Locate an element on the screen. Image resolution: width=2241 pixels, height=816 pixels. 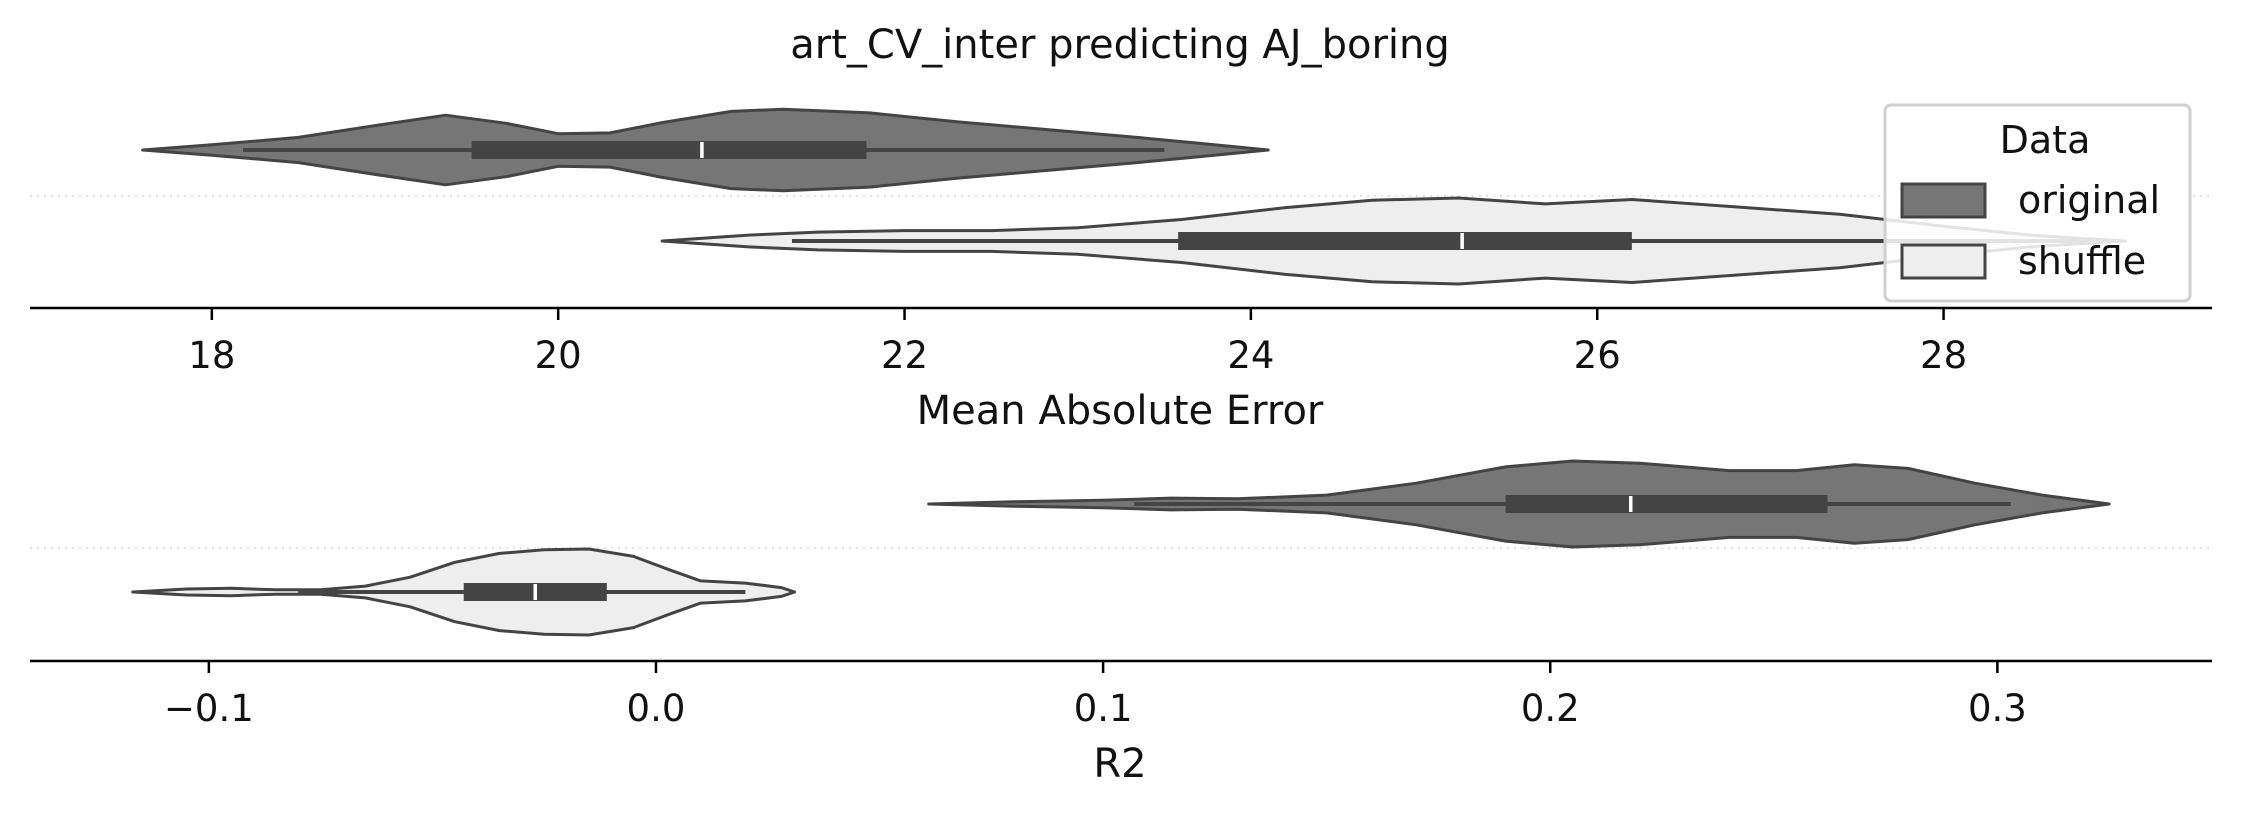
x-tick-label: 0.2 is located at coordinates (1550, 708).